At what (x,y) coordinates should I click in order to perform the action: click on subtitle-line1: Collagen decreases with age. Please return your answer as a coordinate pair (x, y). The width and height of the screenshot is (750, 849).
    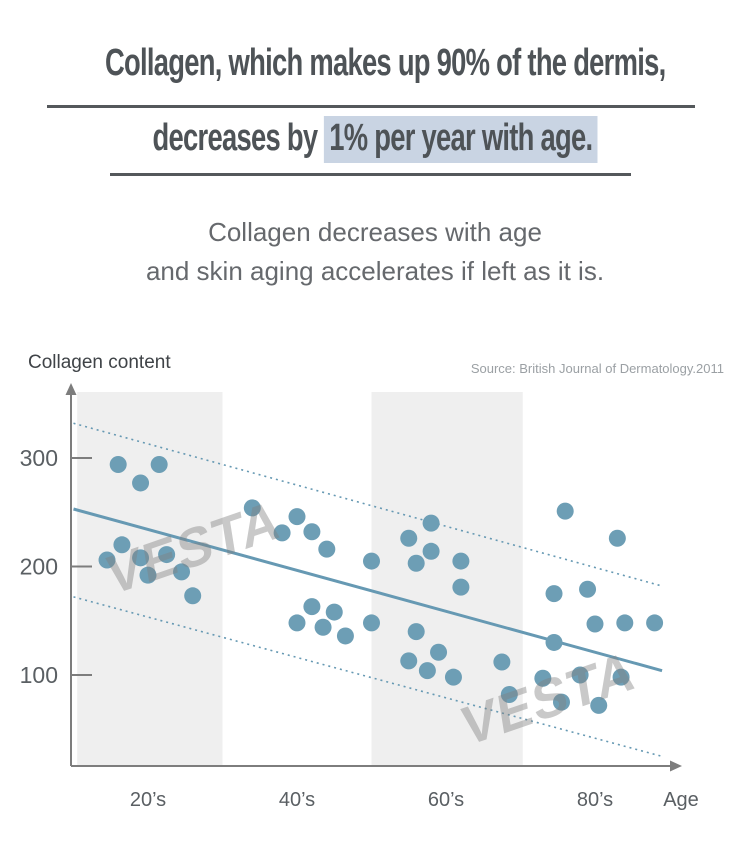
    Looking at the image, I should click on (375, 232).